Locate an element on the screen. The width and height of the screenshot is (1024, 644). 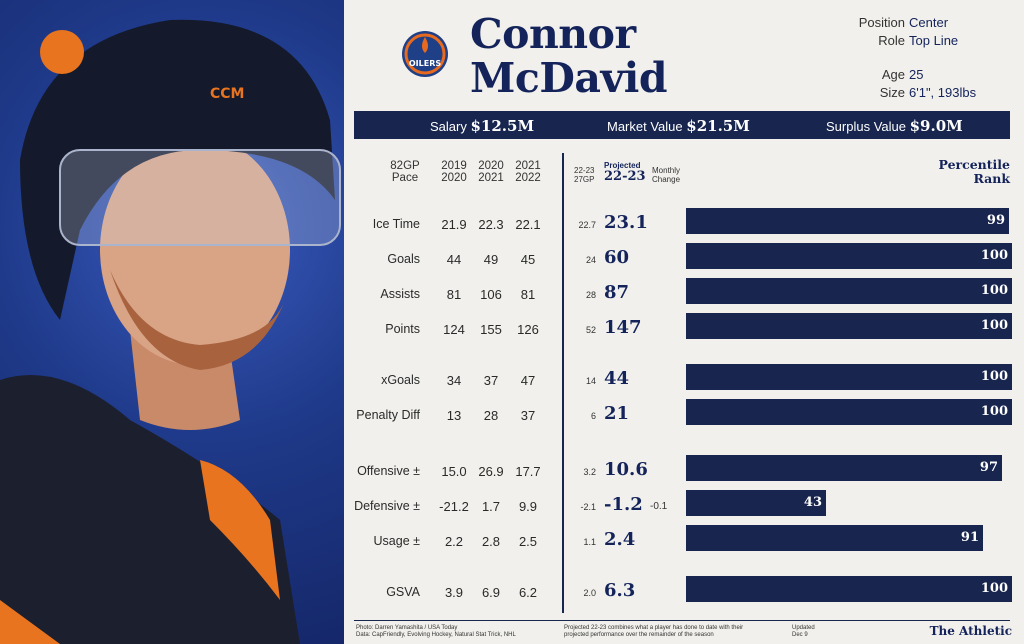
row-season-1: 2.2 is located at coordinates (454, 541).